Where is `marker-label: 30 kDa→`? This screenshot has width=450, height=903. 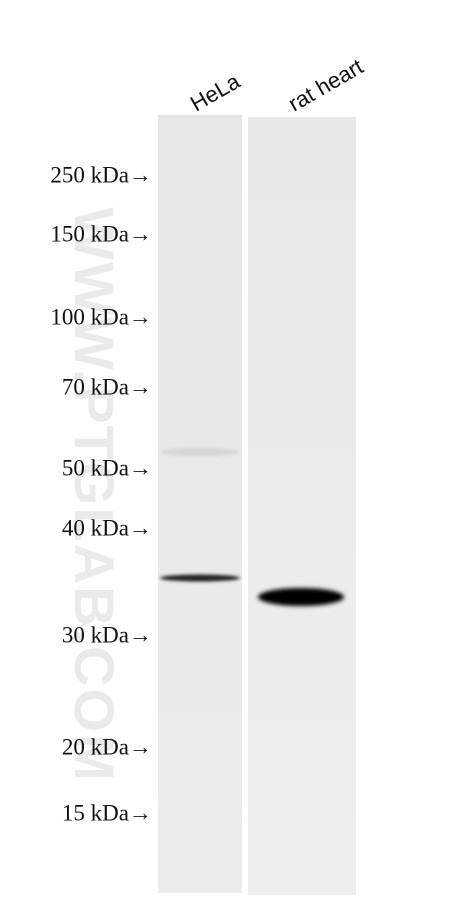
marker-label: 30 kDa→ is located at coordinates (107, 634).